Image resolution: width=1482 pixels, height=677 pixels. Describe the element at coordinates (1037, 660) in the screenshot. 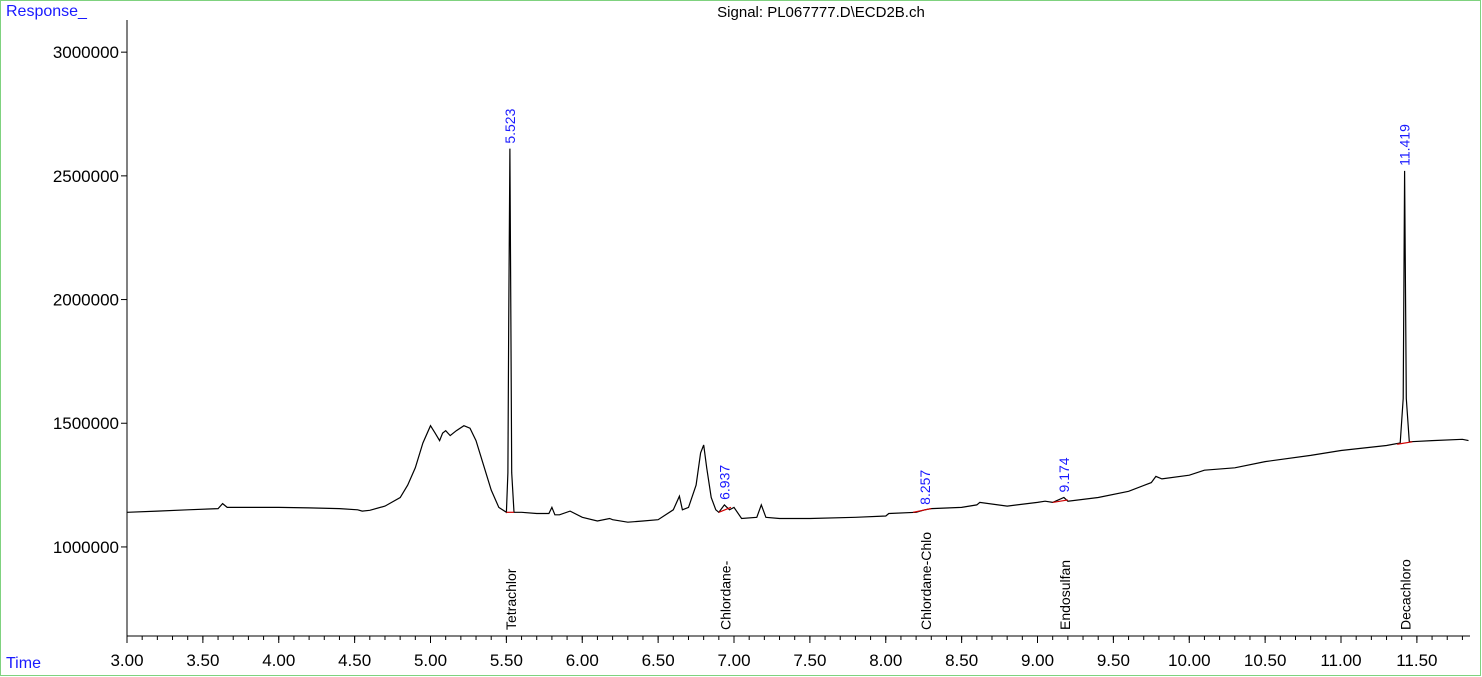

I see `x-tick-label: 9.00` at that location.